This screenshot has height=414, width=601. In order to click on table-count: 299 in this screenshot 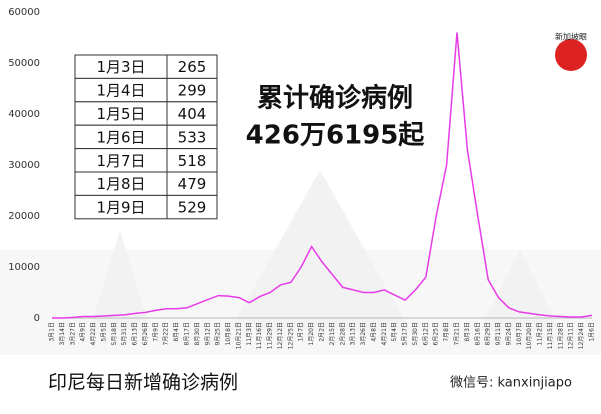, I will do `click(192, 91)`.